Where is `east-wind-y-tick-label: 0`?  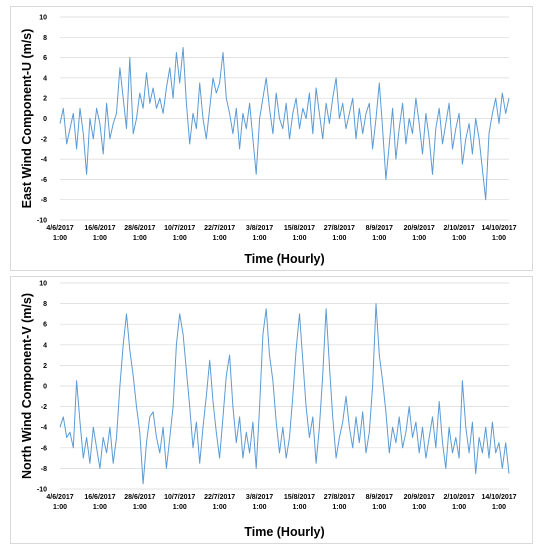
east-wind-y-tick-label: 0 is located at coordinates (45, 119).